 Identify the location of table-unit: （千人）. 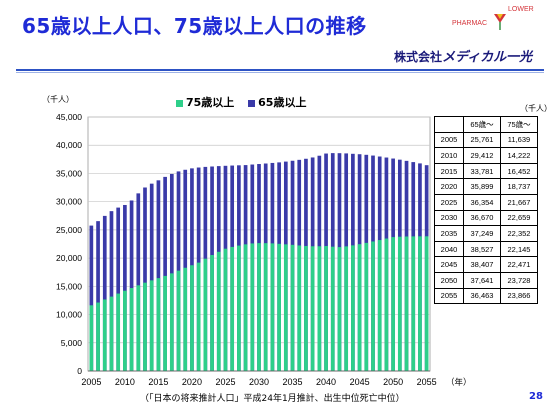
(536, 108).